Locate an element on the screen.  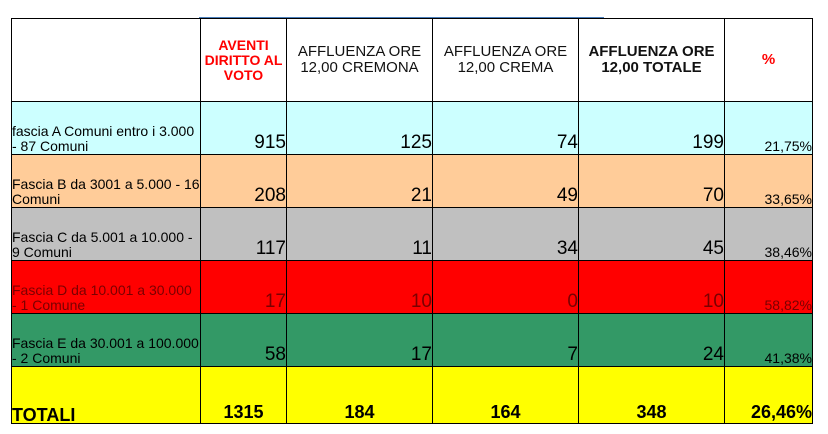
cell-cremona: 17 is located at coordinates (359, 340).